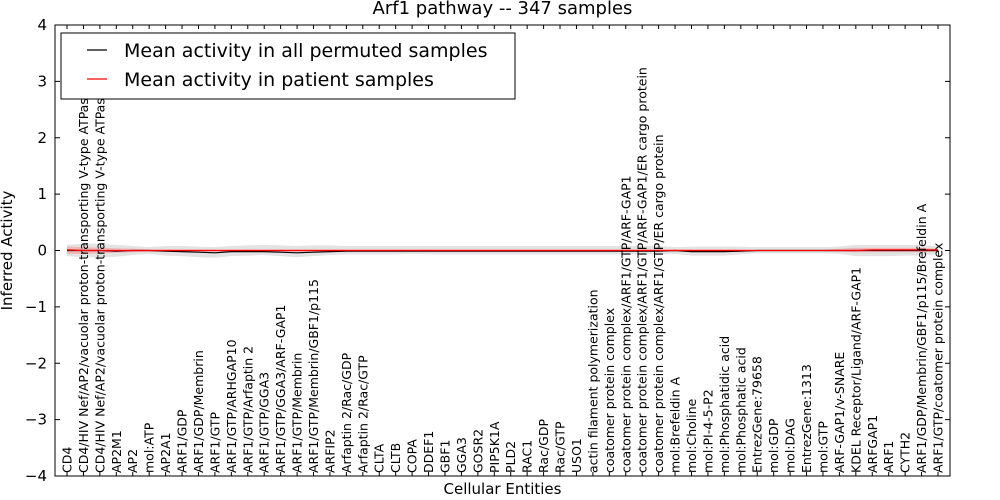  What do you see at coordinates (149, 447) in the screenshot?
I see `x-tick-label: mol:ATP` at bounding box center [149, 447].